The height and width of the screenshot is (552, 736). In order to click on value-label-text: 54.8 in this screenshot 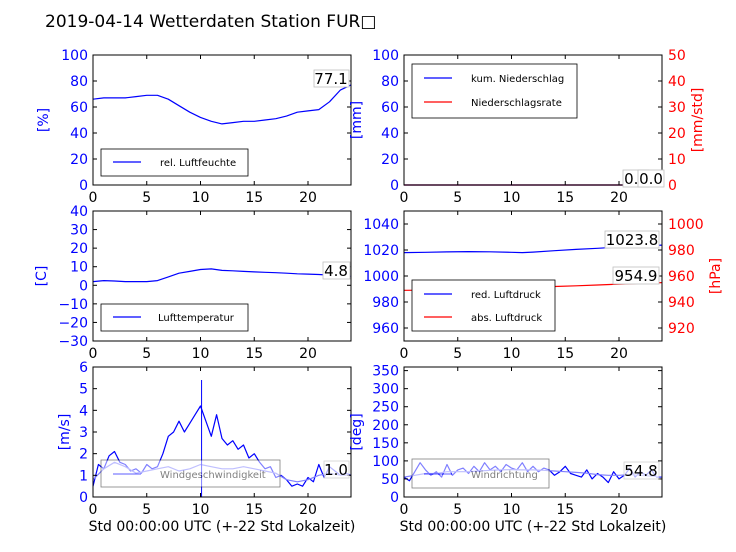, I will do `click(640, 471)`.